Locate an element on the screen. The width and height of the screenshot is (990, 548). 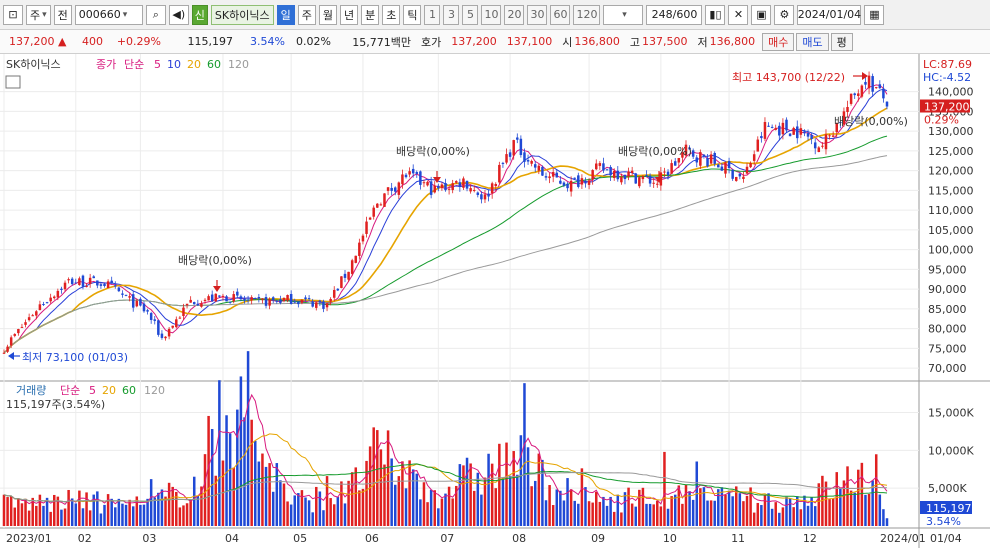
dividend-annotation-3: 배당락(0,00%) is located at coordinates (655, 151).